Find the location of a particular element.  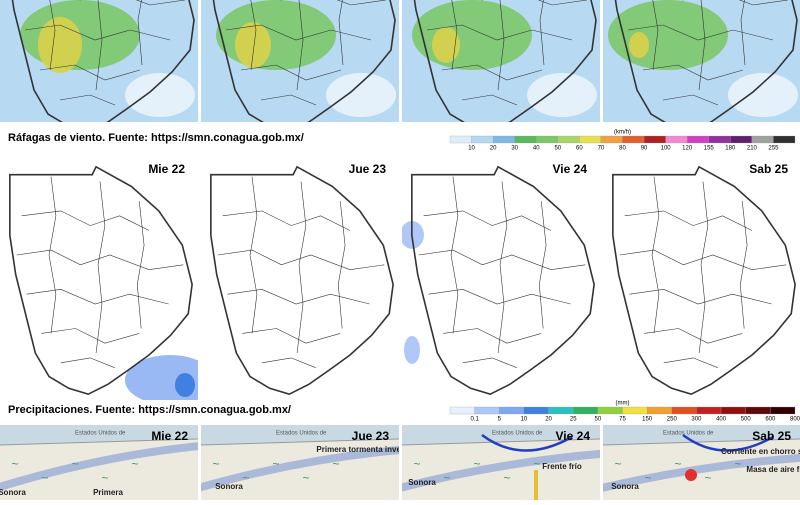

day-label: Jue 23 is located at coordinates (371, 436).